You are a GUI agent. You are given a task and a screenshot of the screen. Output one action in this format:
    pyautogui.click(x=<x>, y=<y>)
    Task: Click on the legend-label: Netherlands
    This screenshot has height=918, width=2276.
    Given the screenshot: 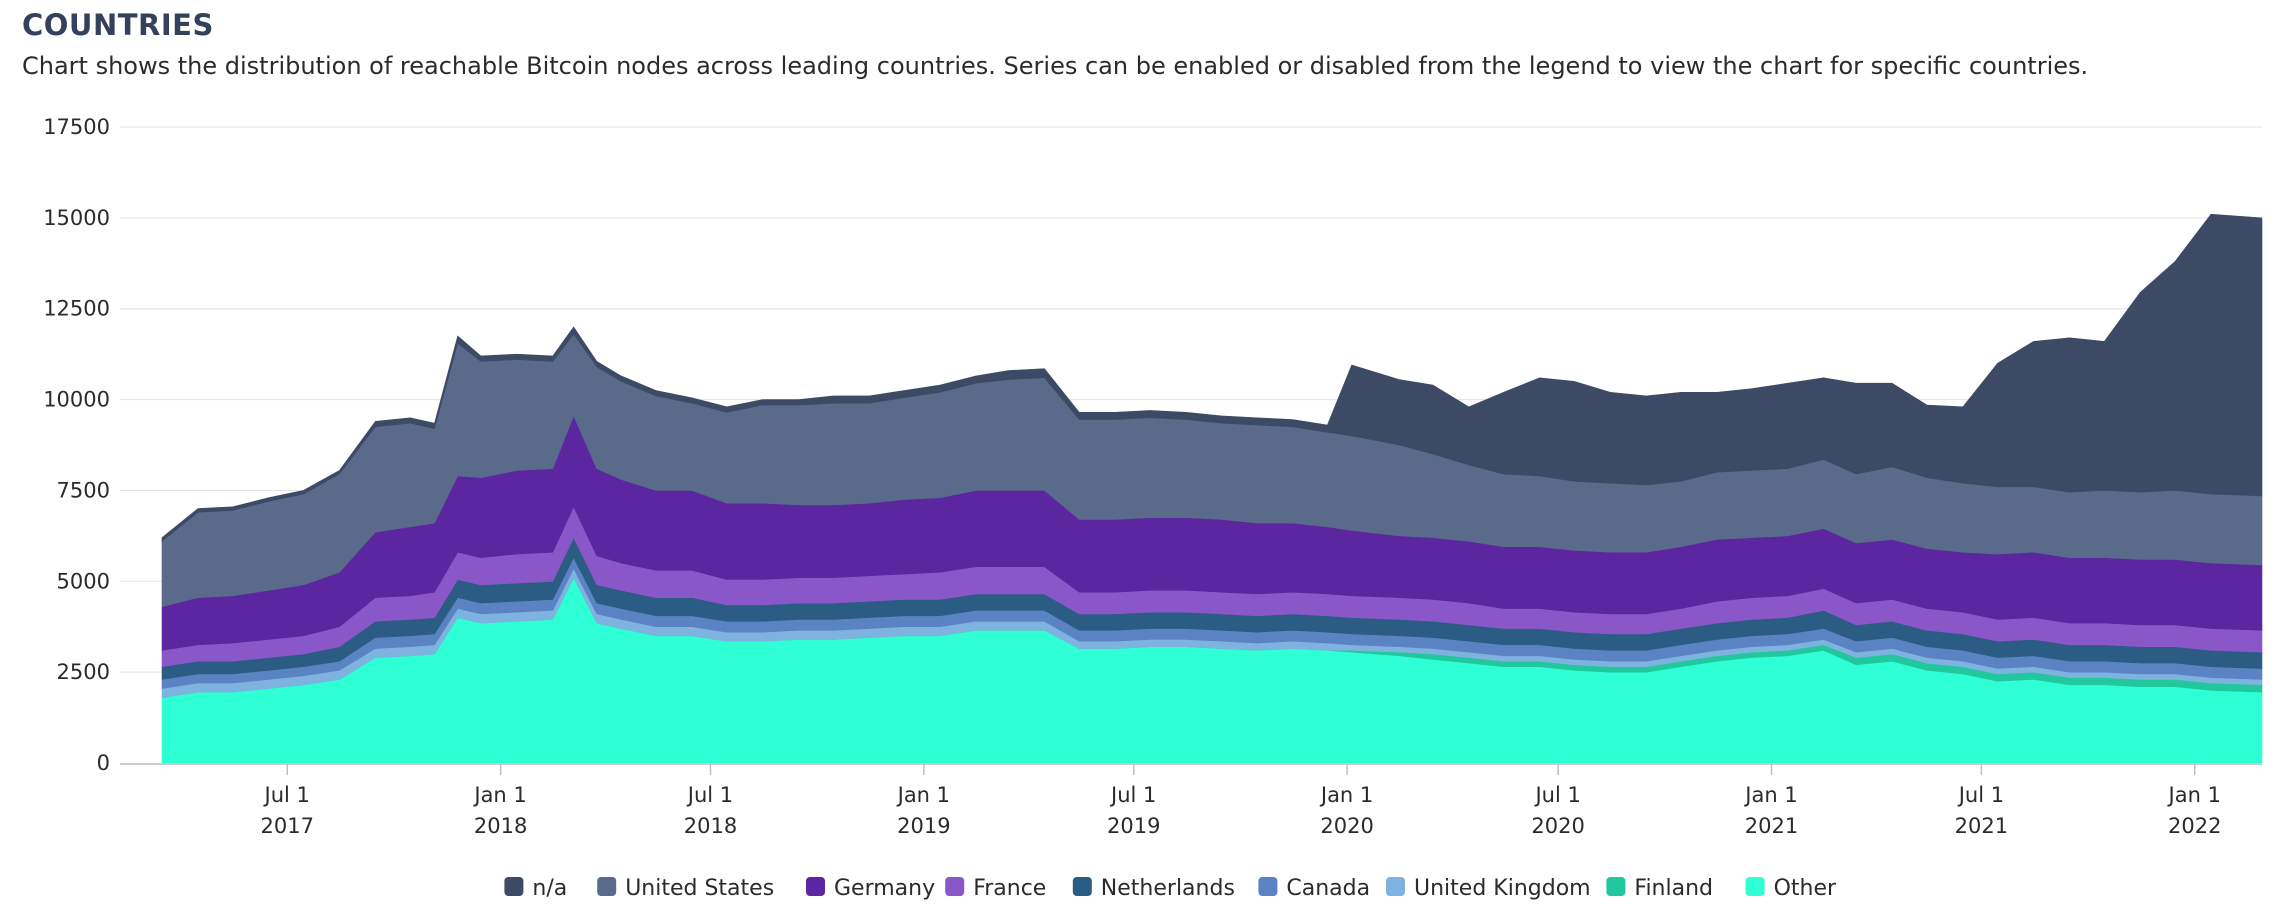 What is the action you would take?
    pyautogui.click(x=1168, y=888)
    